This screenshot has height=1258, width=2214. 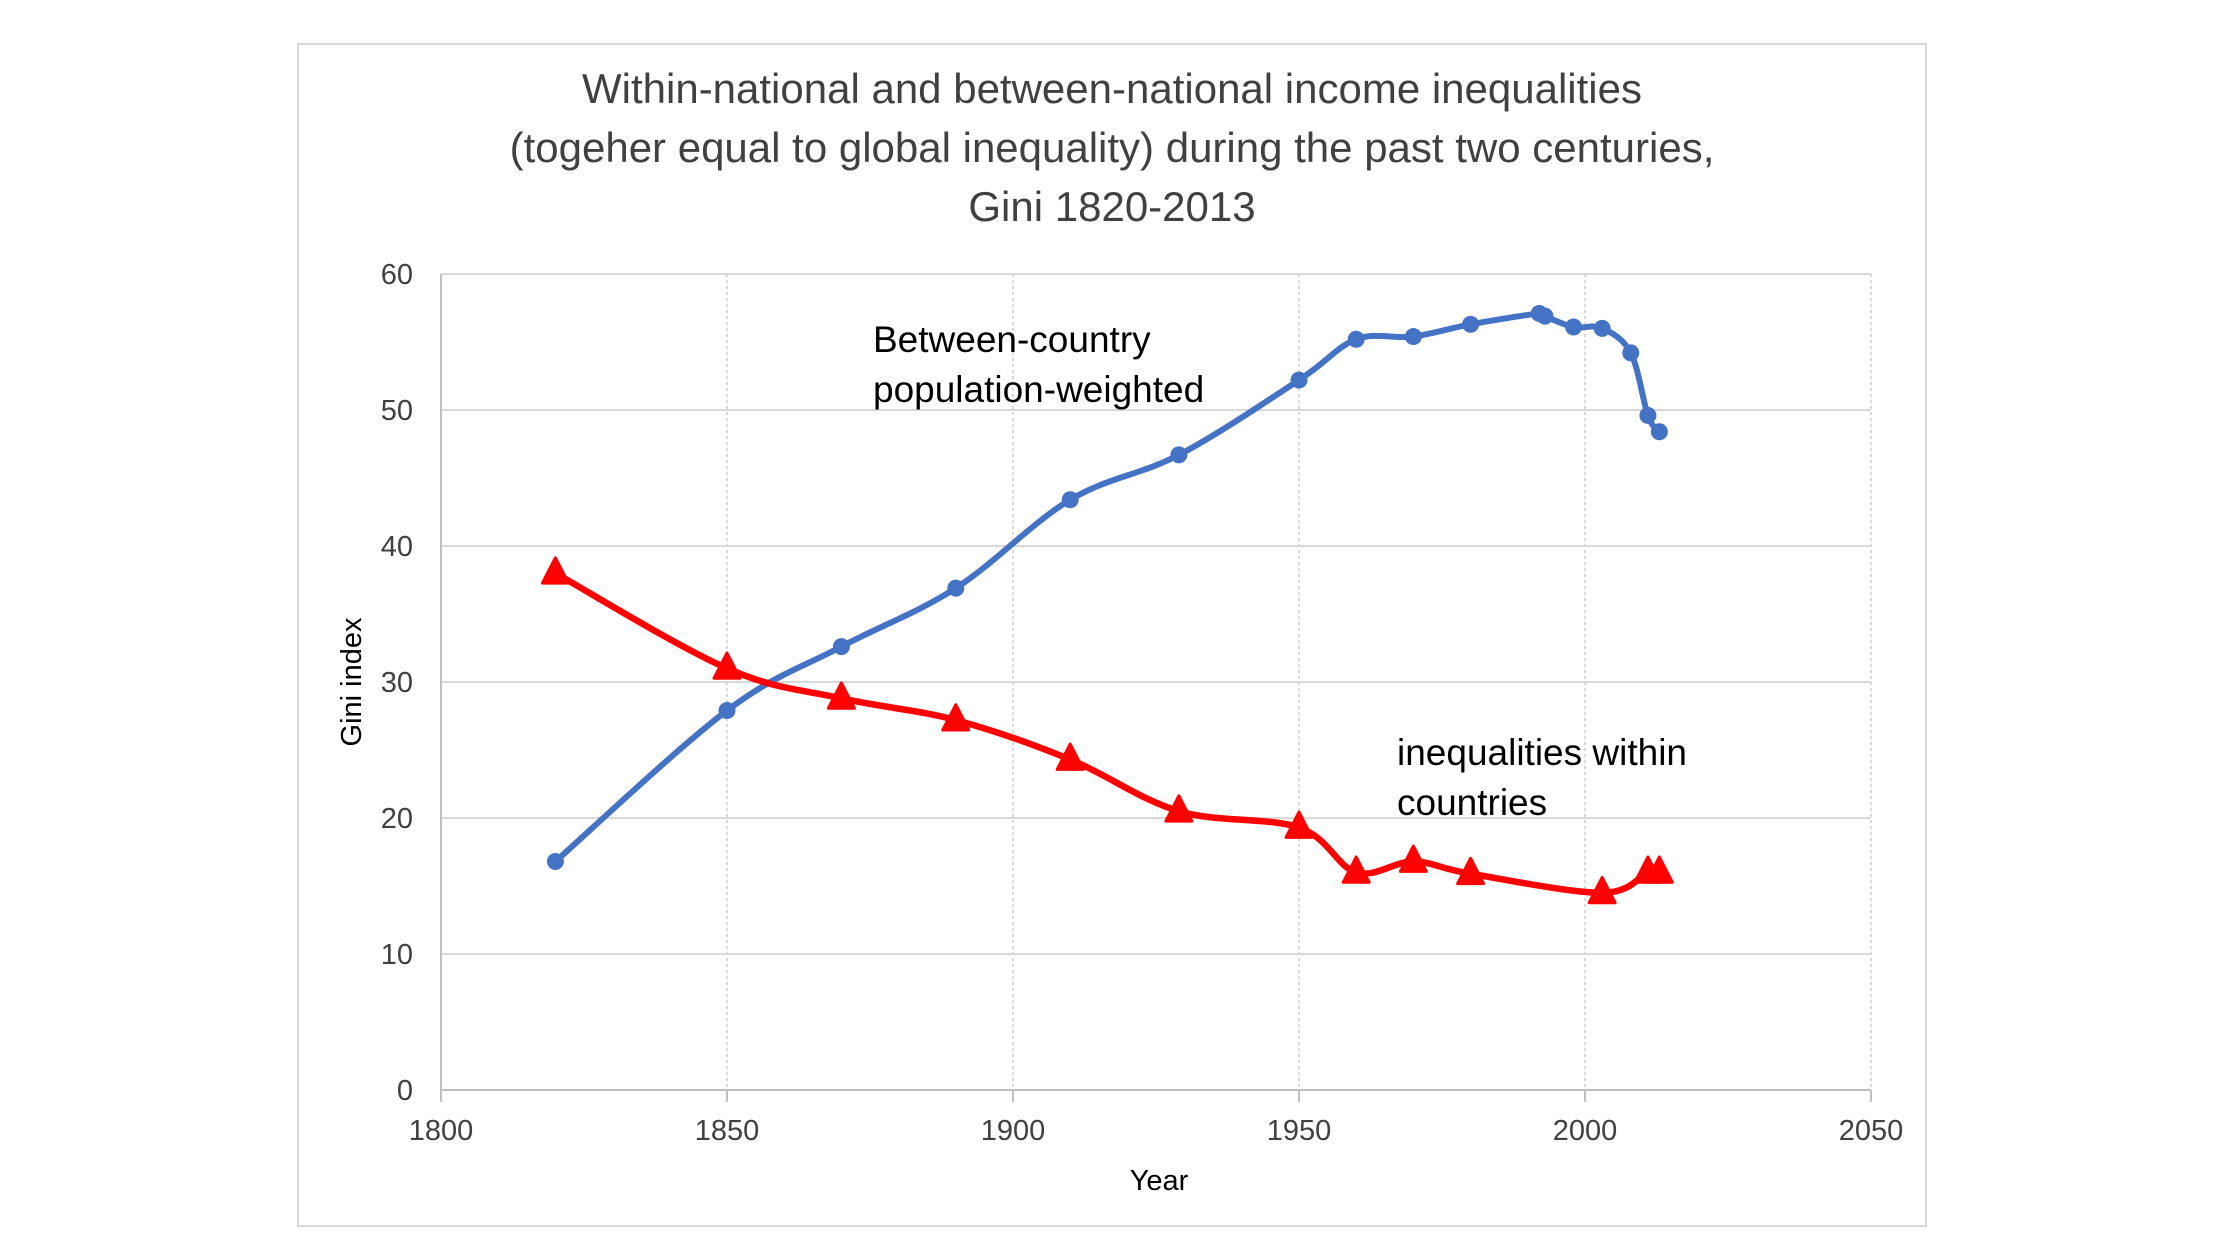 I want to click on annotation-within-countries-line-1: inequalities within, so click(x=1542, y=752).